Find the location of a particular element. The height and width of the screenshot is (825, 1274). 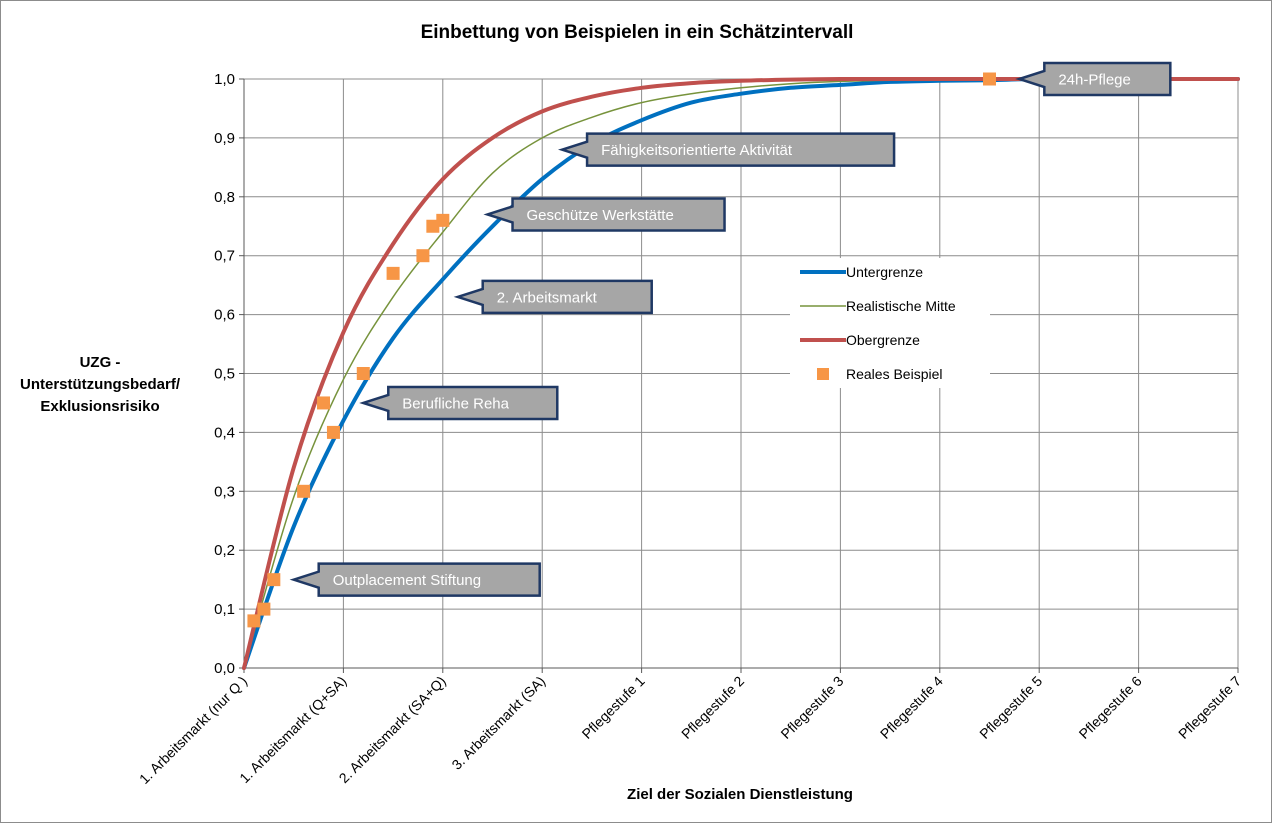

x-tick-label: 3. Arbeitsmarkt (SA) is located at coordinates (498, 723).